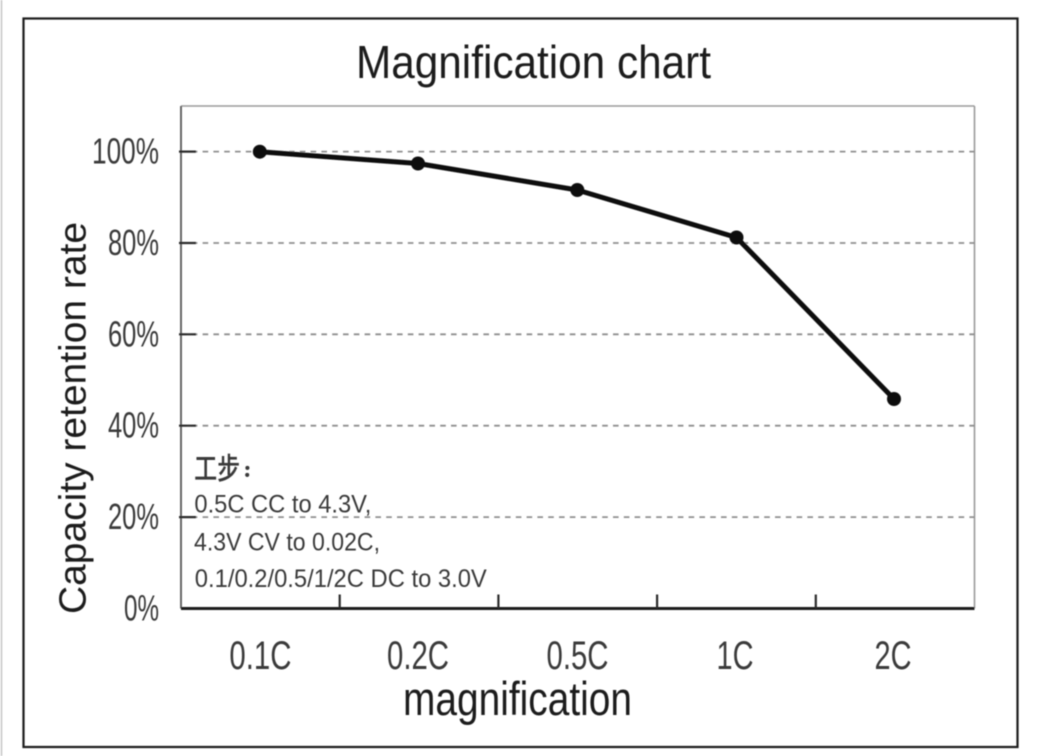 This screenshot has height=756, width=1038. I want to click on svg-text: 1C, so click(735, 656).